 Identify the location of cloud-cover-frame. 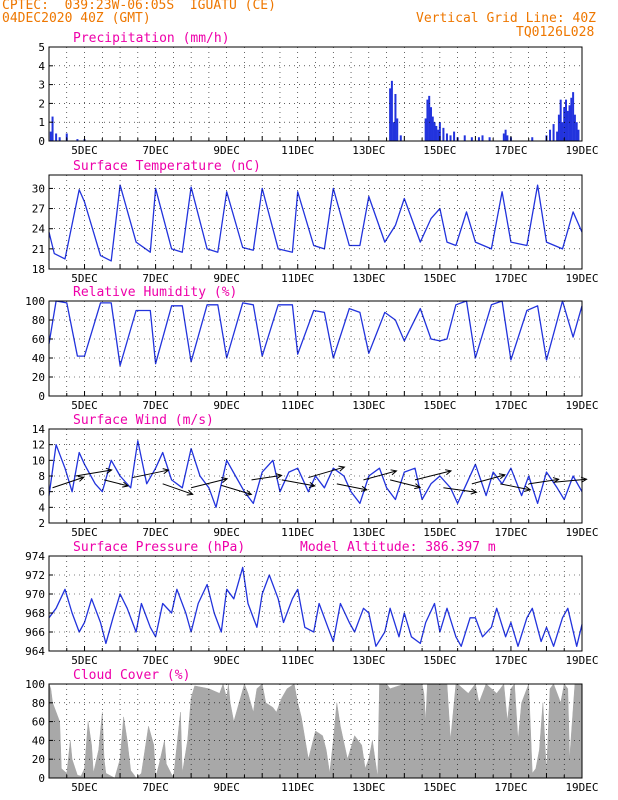
(315, 731).